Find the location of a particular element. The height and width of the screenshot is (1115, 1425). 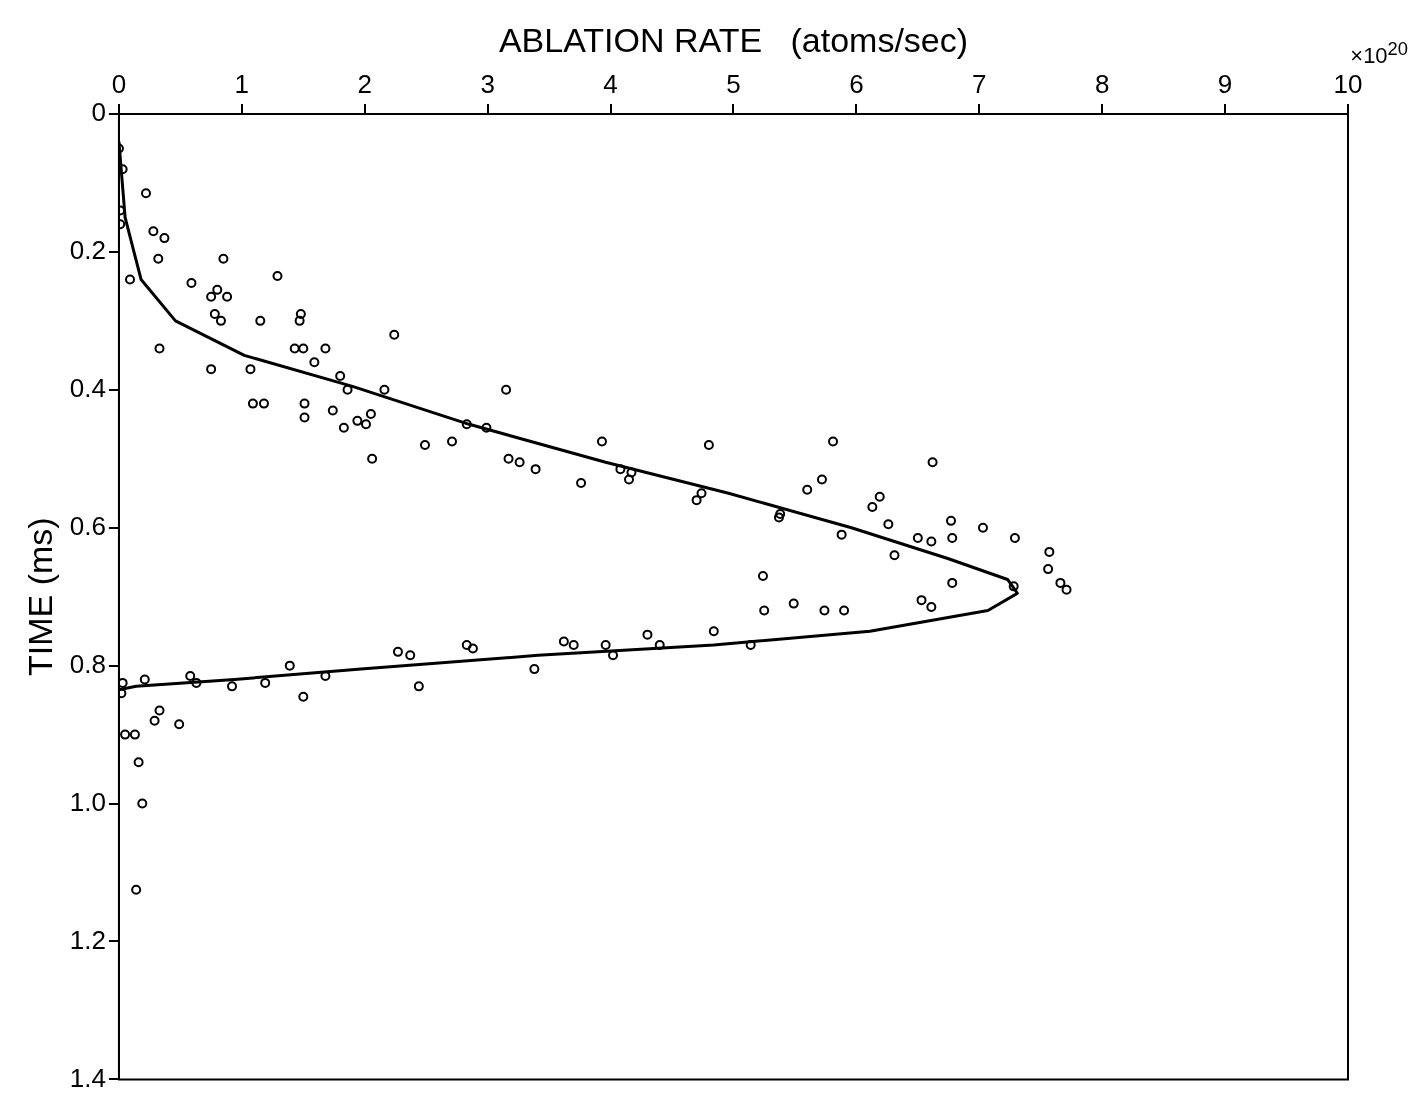

x-tick-label: 10 is located at coordinates (1348, 83).